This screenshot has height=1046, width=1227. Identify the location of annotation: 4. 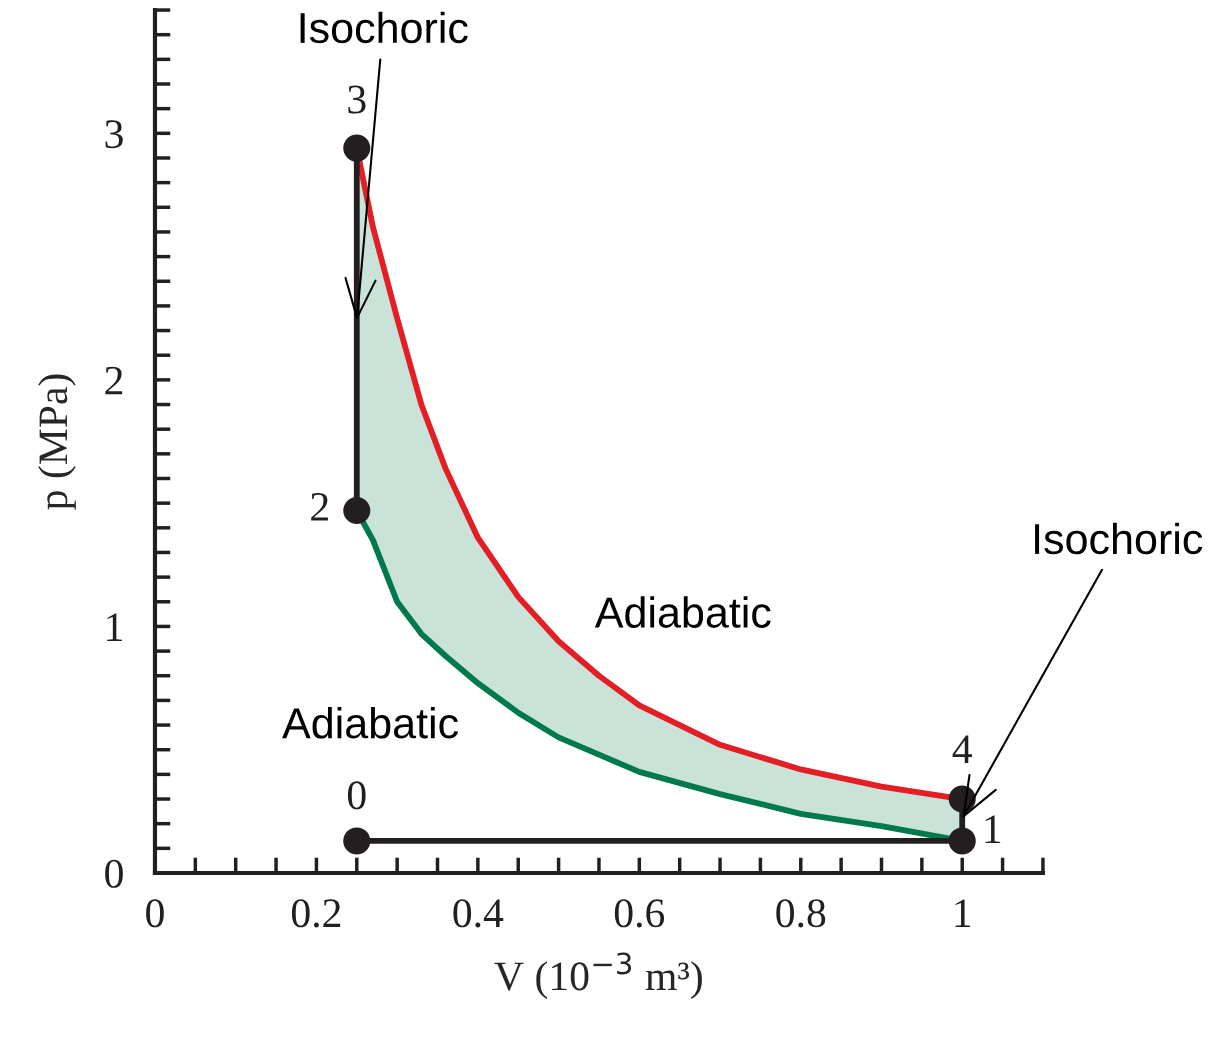
(962, 749).